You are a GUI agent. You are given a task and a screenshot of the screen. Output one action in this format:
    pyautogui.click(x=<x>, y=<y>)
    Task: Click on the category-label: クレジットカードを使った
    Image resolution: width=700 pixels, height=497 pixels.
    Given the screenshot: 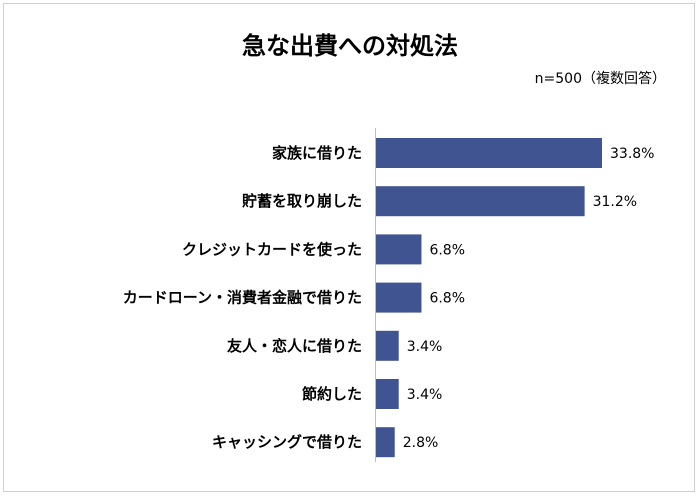 What is the action you would take?
    pyautogui.click(x=272, y=249)
    